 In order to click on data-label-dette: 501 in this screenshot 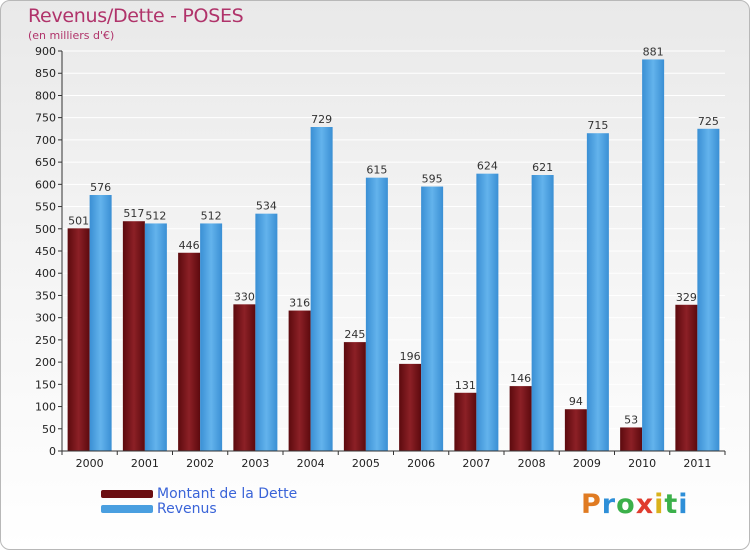, I will do `click(78, 220)`.